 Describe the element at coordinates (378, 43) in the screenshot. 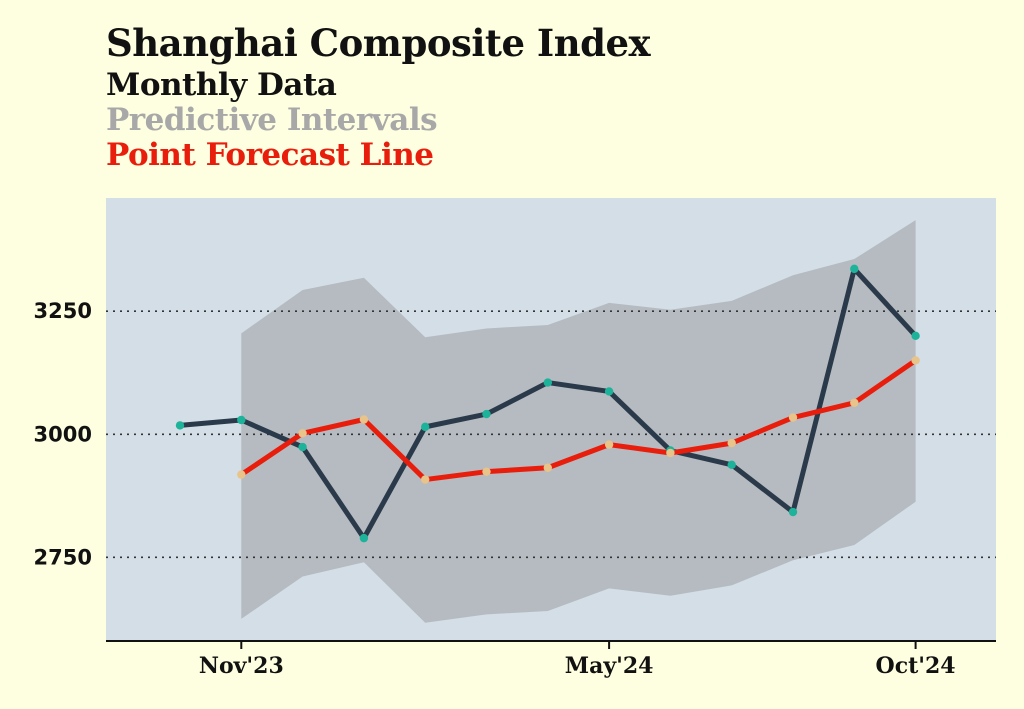

I see `chart-title: Shanghai Composite Index` at that location.